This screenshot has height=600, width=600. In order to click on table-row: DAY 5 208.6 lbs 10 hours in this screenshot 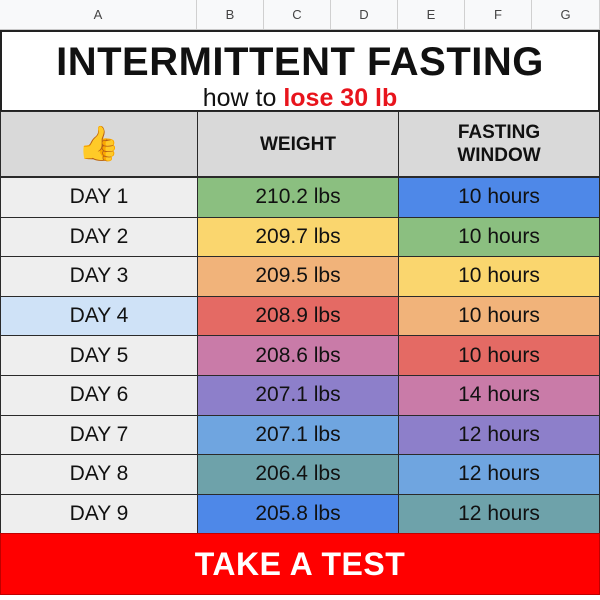, I will do `click(300, 355)`.